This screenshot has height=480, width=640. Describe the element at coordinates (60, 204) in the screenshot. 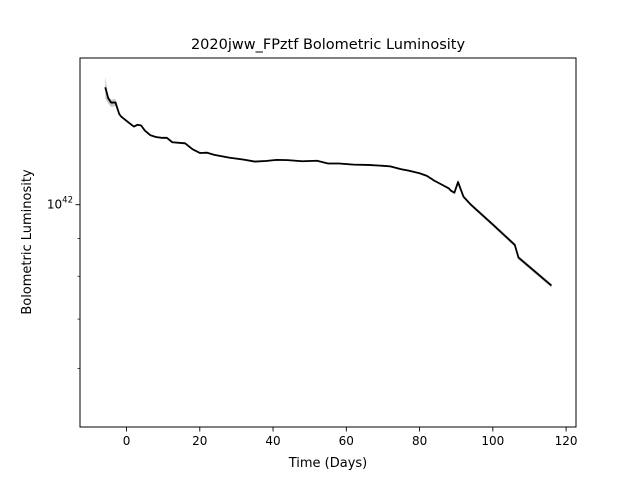

I see `y-tick-label: 1042` at that location.